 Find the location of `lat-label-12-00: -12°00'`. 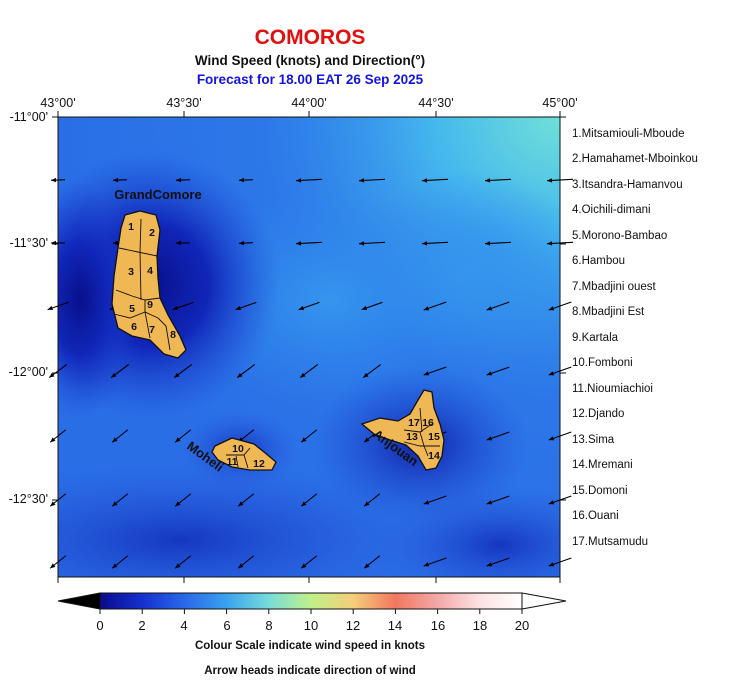

lat-label-12-00: -12°00' is located at coordinates (28, 372).